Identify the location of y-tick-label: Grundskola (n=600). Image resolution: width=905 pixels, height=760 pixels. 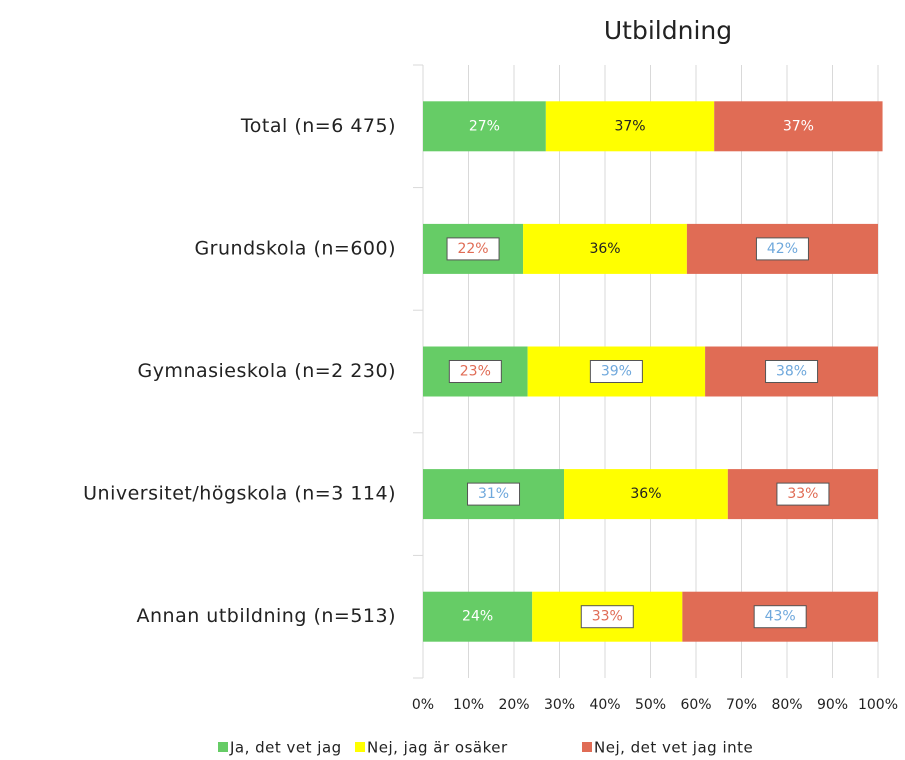
(295, 248).